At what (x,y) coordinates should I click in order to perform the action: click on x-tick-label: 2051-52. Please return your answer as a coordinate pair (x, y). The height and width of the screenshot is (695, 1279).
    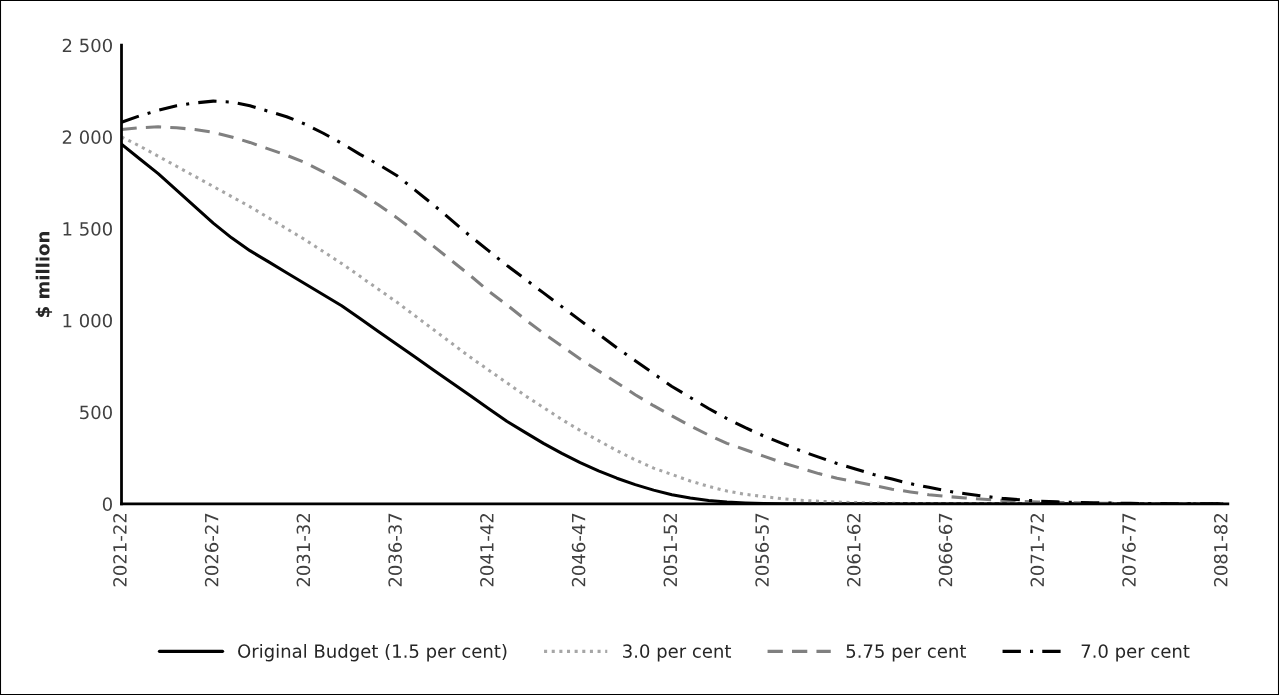
    Looking at the image, I should click on (670, 550).